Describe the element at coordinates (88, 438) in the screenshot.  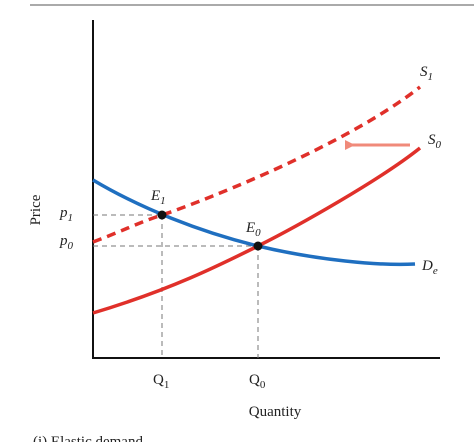
I see `caption: (i) Elastic demand` at that location.